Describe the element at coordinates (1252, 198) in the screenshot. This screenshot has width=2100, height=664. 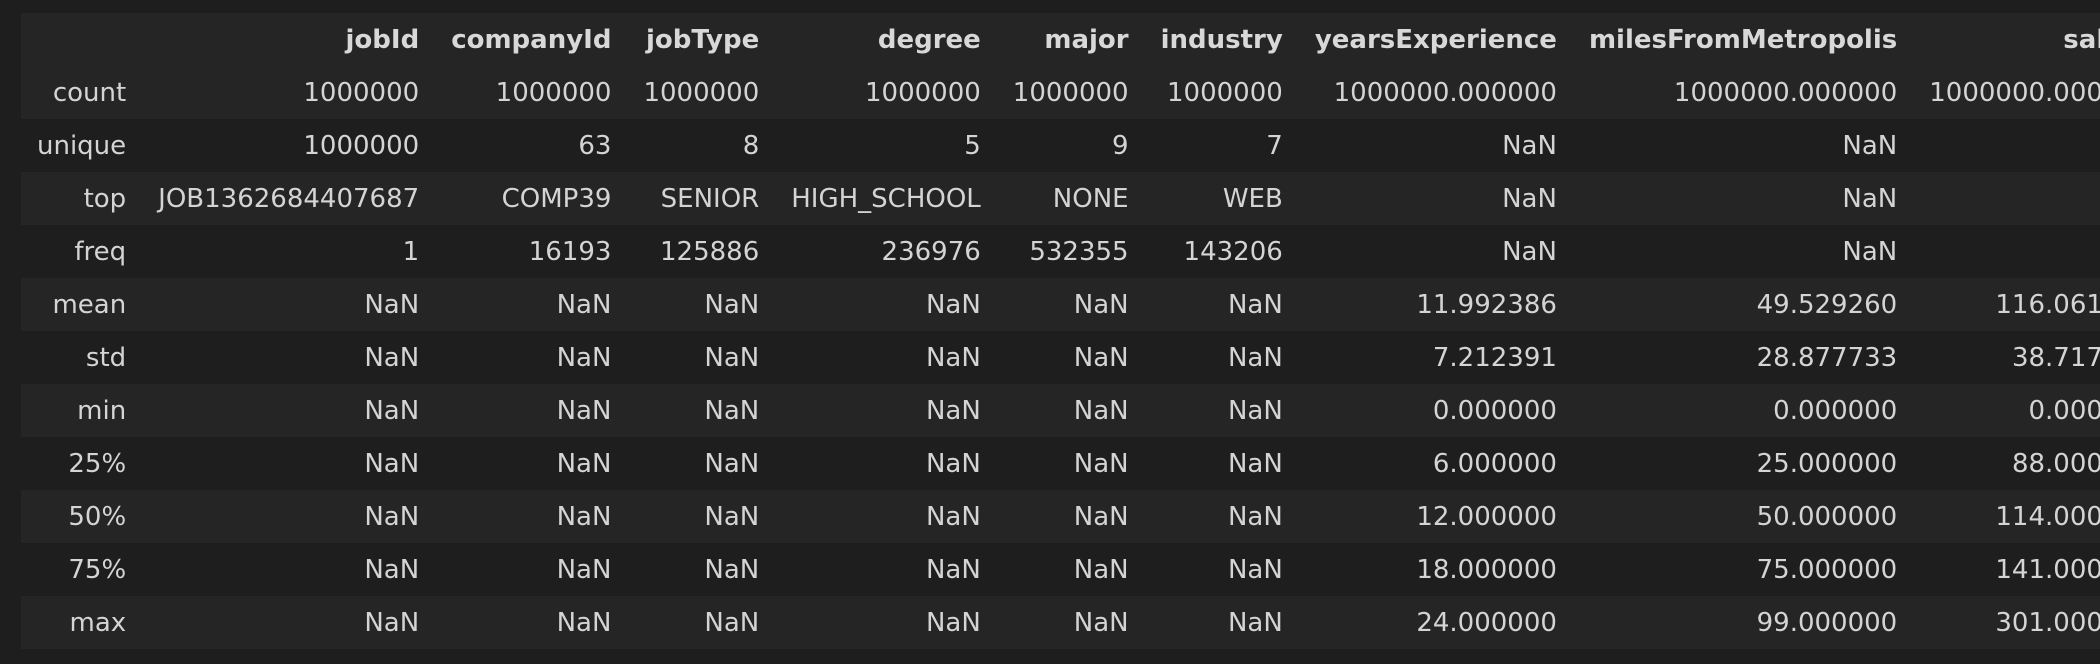
I see `table-cell: WEB` at that location.